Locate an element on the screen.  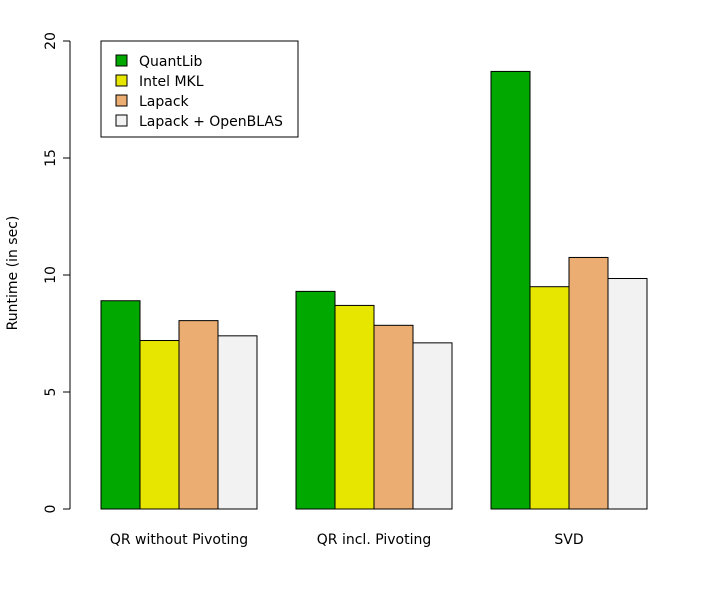
y-tick-label: 0 is located at coordinates (51, 509).